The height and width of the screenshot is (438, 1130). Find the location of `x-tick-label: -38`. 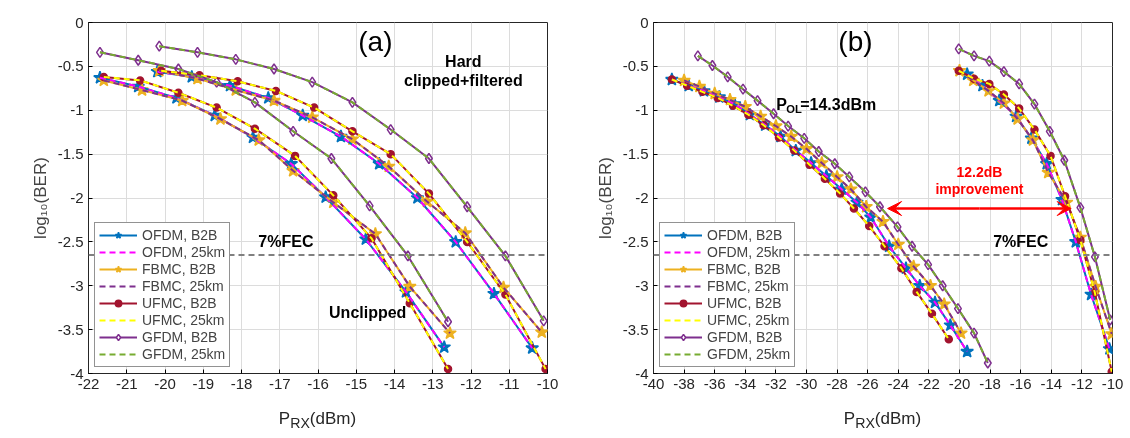

x-tick-label: -38 is located at coordinates (684, 383).